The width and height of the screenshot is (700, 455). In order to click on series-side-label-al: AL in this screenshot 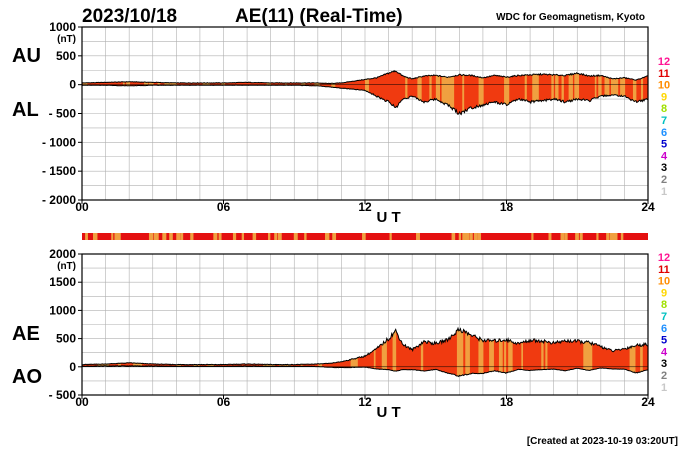, I will do `click(25, 110)`.